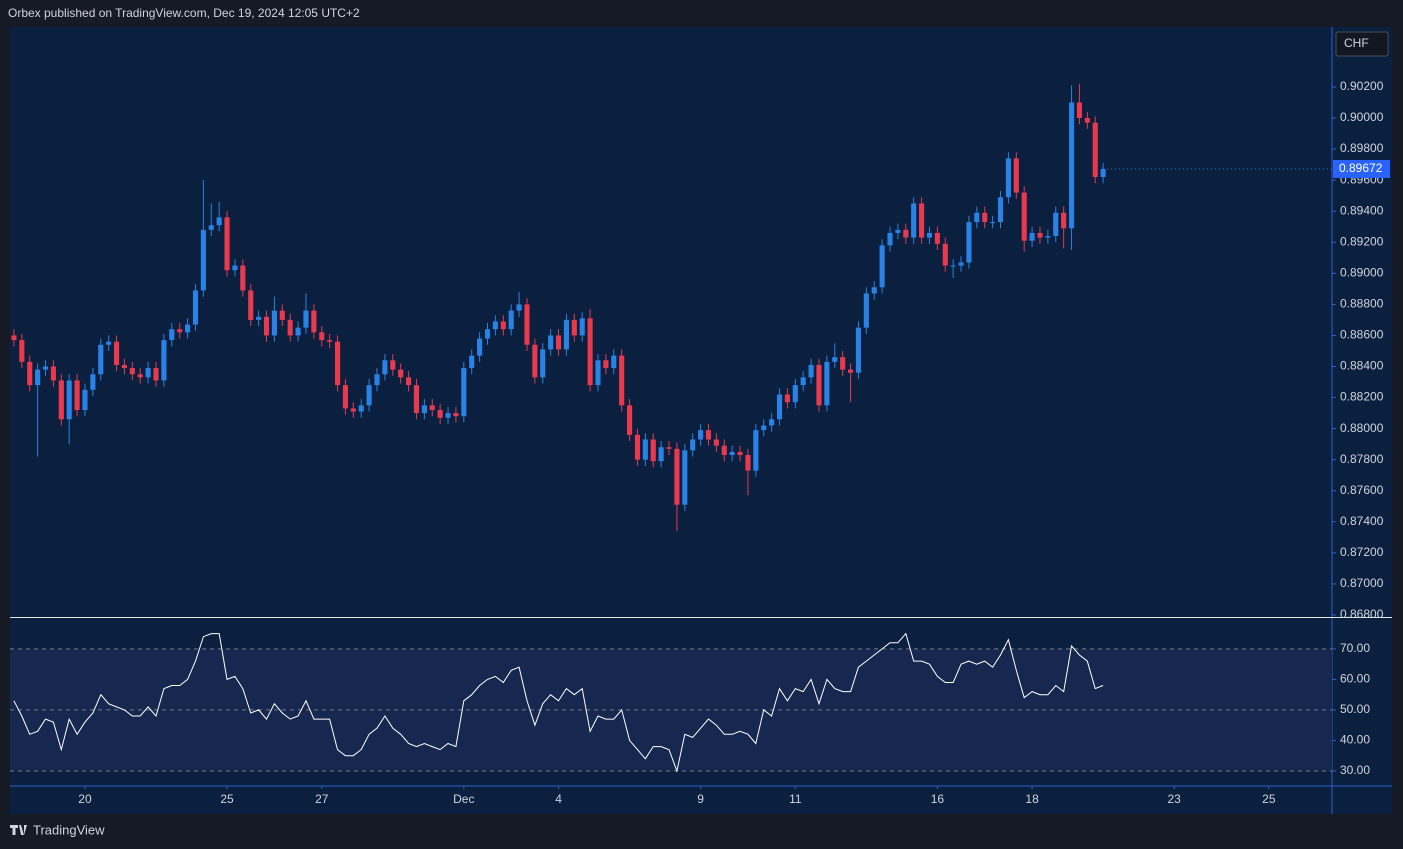  Describe the element at coordinates (1355, 709) in the screenshot. I see `y-tick-label: 50.00` at that location.